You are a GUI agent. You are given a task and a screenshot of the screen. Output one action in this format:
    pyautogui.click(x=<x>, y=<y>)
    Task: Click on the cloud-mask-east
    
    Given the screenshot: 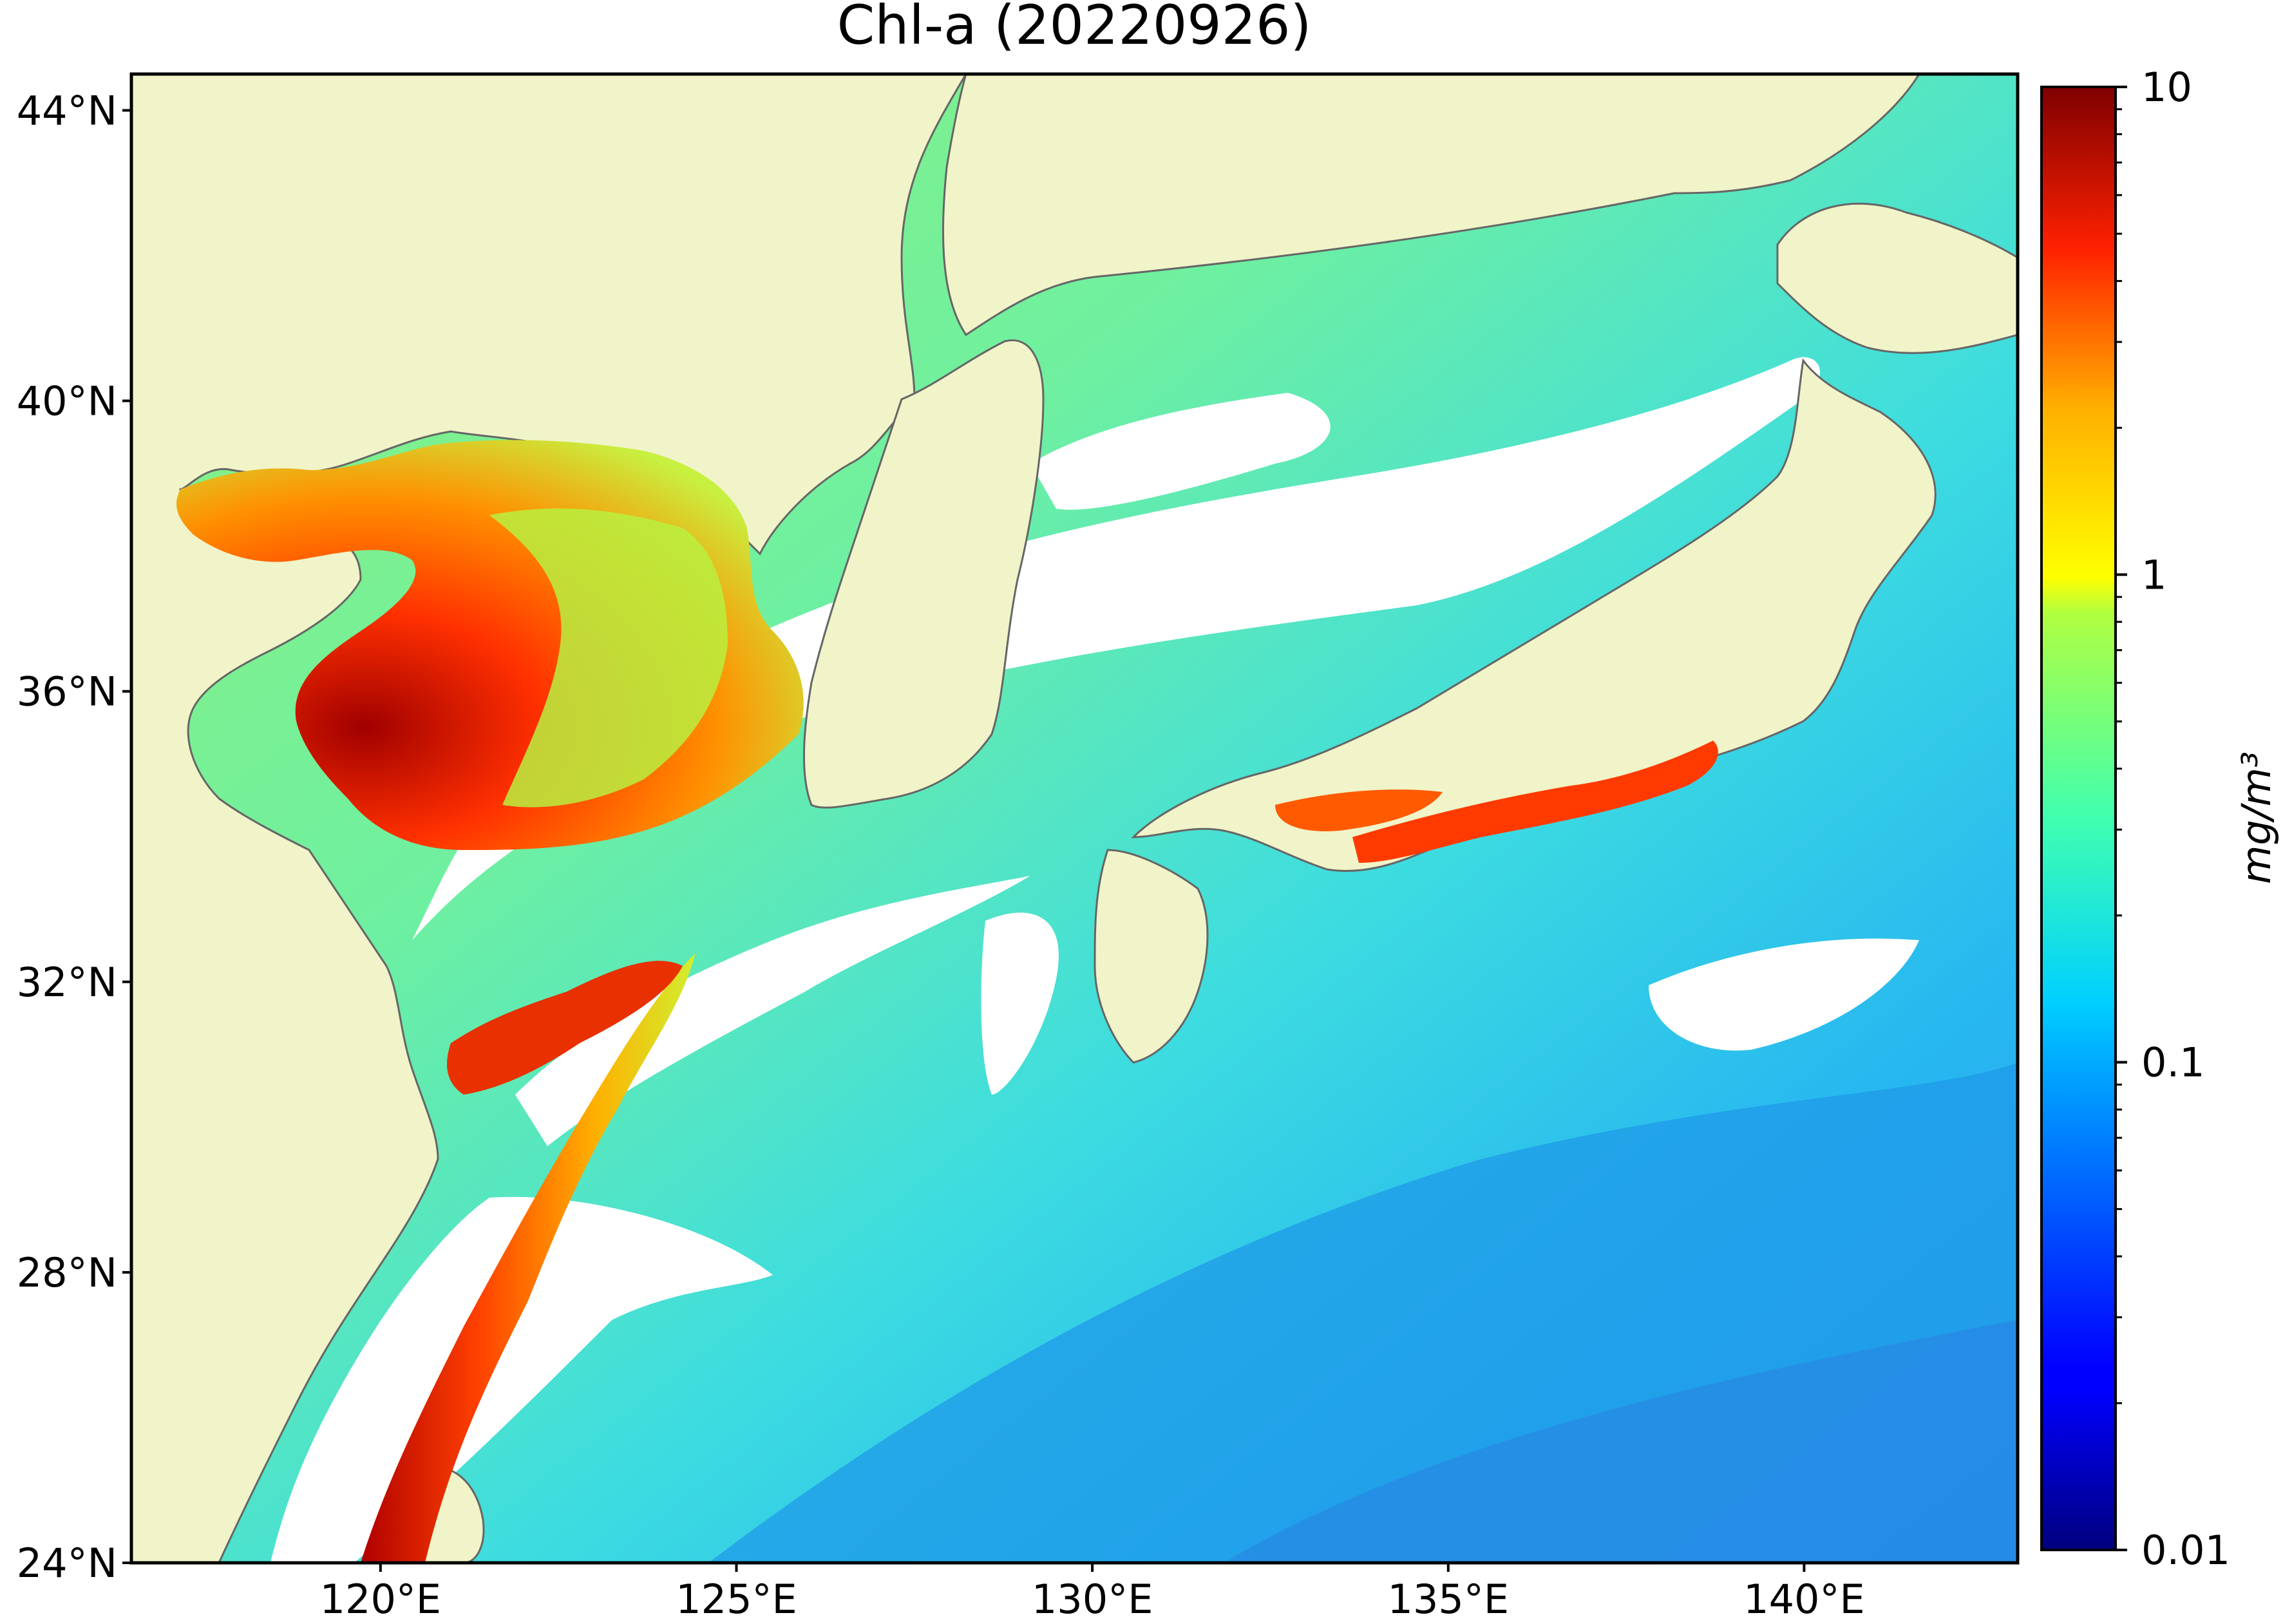 What is the action you would take?
    pyautogui.click(x=1784, y=994)
    